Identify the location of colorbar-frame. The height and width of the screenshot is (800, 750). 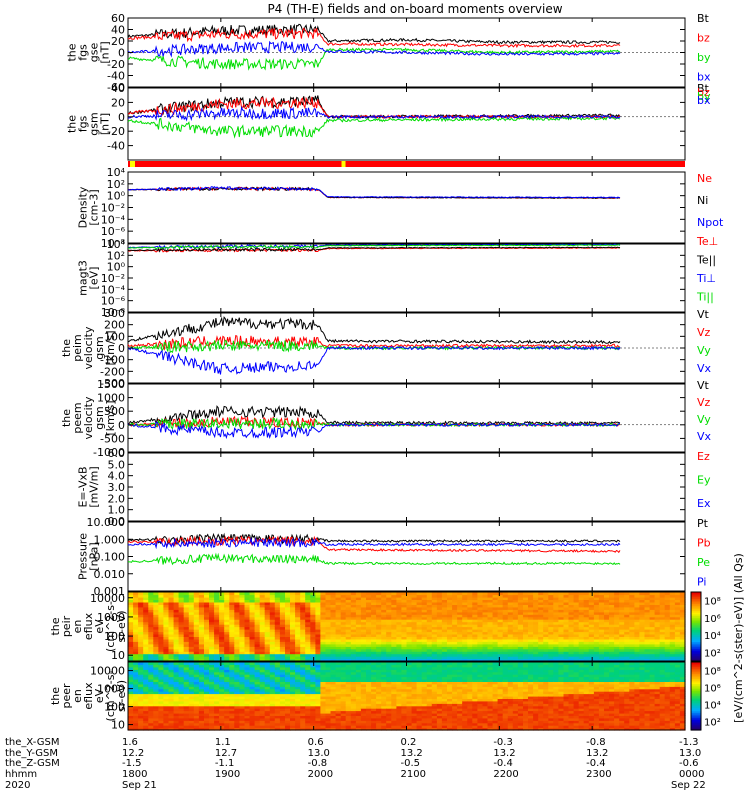
(696, 626).